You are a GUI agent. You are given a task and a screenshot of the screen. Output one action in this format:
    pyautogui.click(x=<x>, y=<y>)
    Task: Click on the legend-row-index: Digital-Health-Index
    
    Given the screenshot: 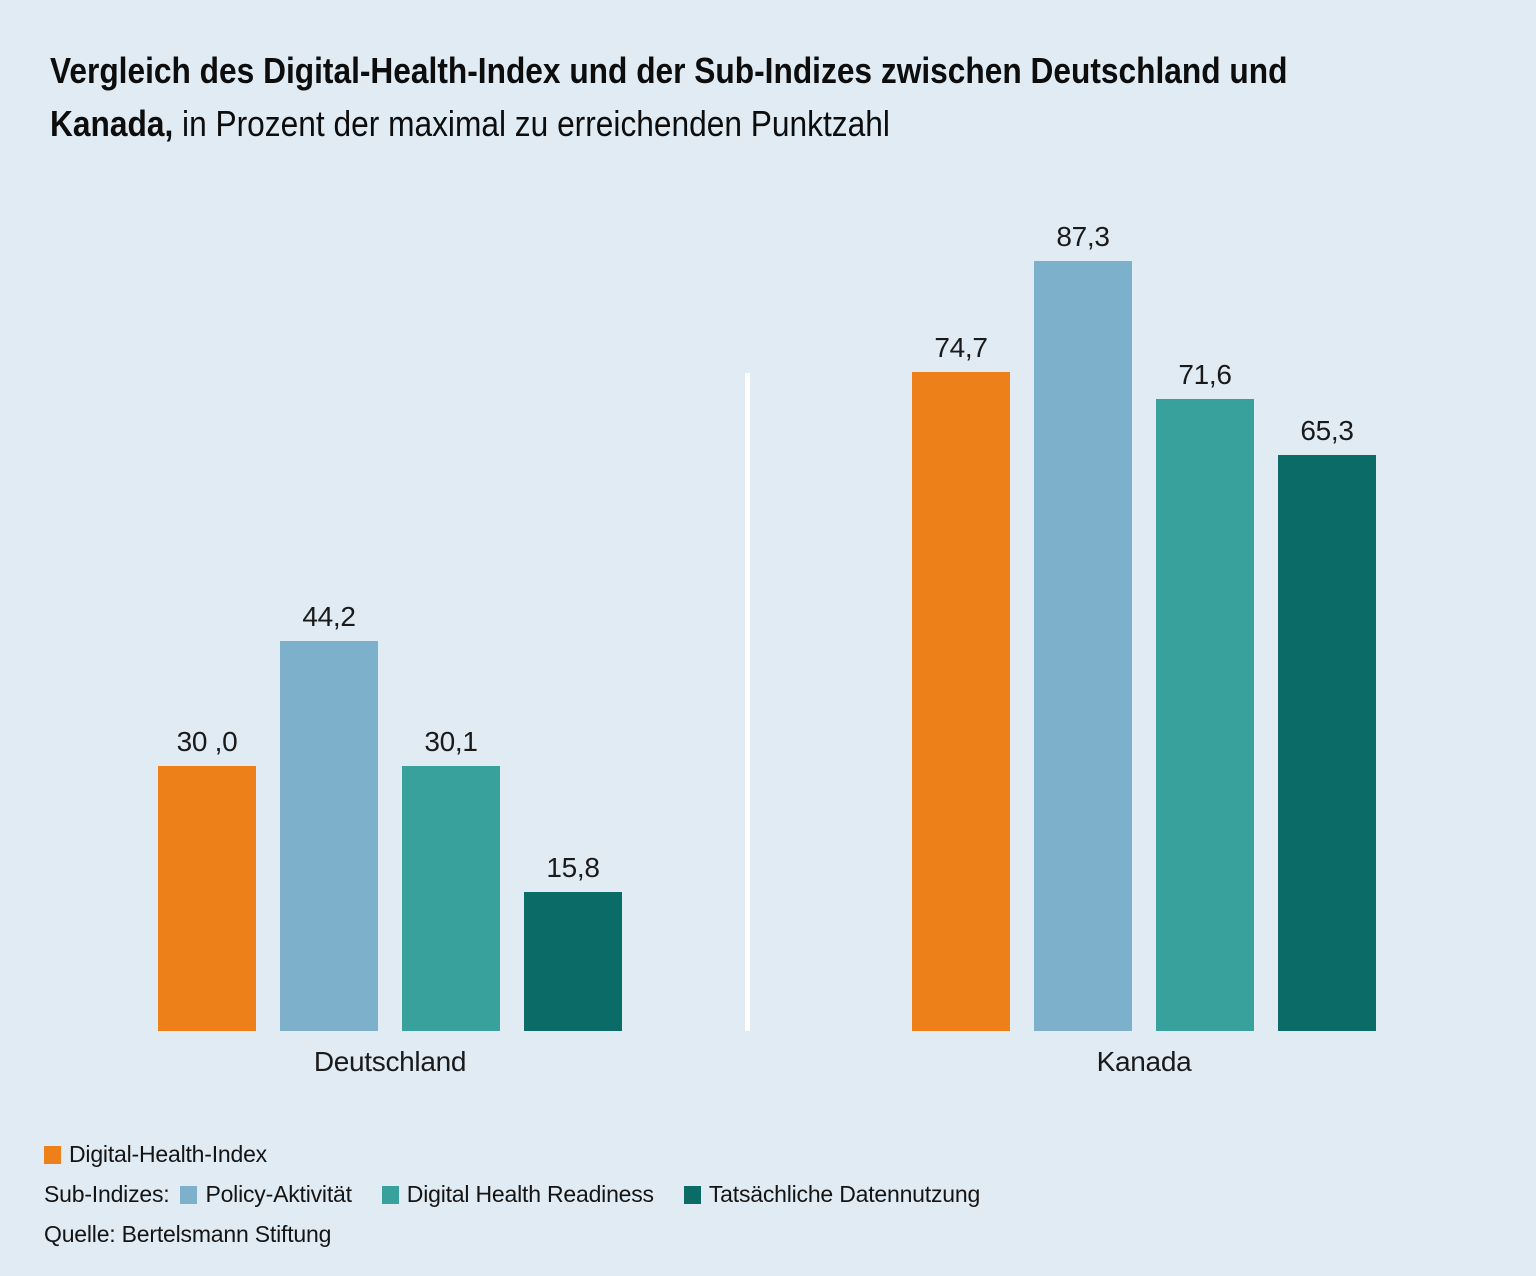 What is the action you would take?
    pyautogui.click(x=527, y=1154)
    